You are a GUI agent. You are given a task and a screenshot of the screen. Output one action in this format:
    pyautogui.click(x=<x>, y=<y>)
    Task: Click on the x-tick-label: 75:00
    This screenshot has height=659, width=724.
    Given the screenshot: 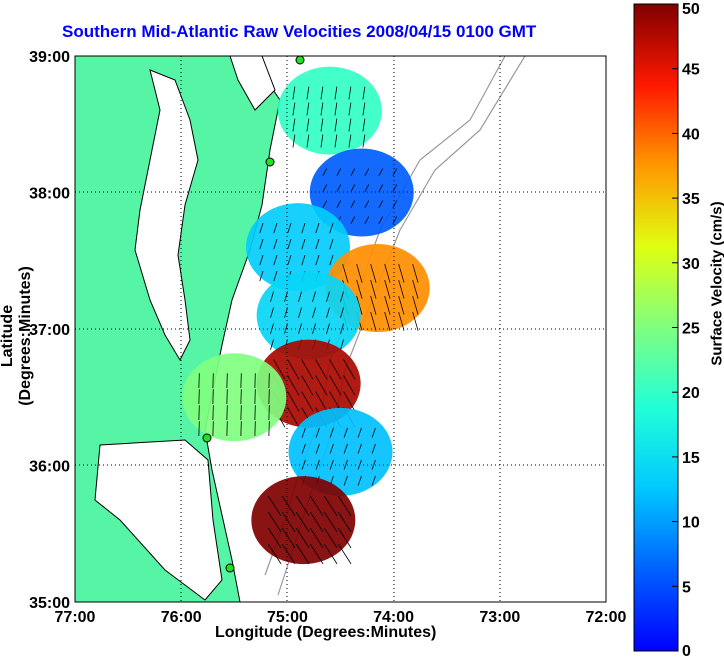 What is the action you would take?
    pyautogui.click(x=287, y=617)
    